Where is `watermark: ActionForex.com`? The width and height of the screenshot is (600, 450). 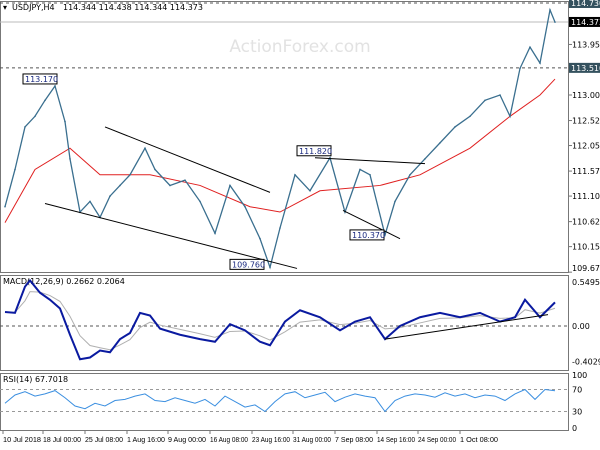 watermark: ActionForex.com is located at coordinates (299, 47).